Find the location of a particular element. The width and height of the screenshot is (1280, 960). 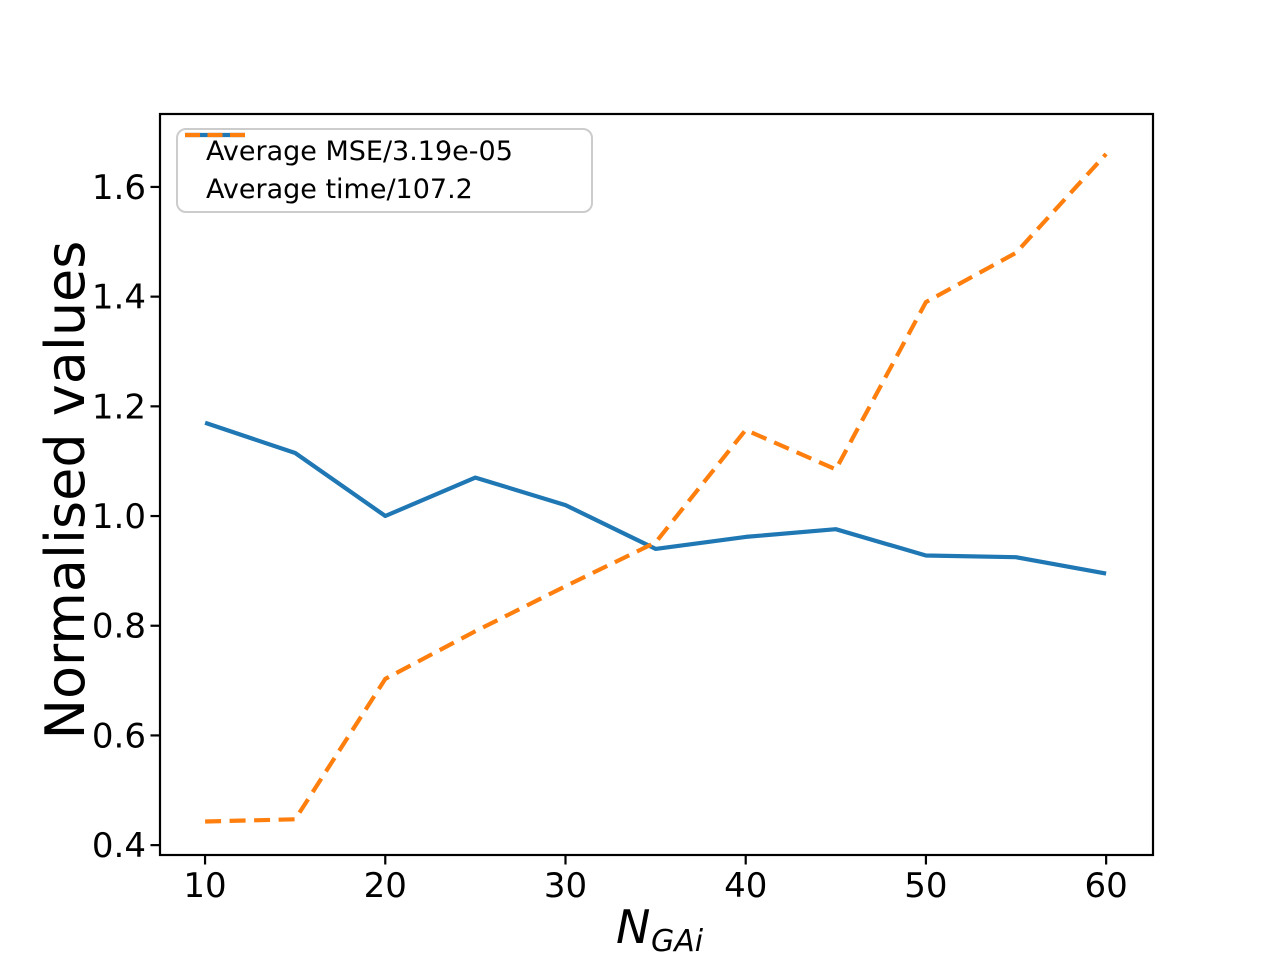

x-tick-label: 30 is located at coordinates (565, 886).